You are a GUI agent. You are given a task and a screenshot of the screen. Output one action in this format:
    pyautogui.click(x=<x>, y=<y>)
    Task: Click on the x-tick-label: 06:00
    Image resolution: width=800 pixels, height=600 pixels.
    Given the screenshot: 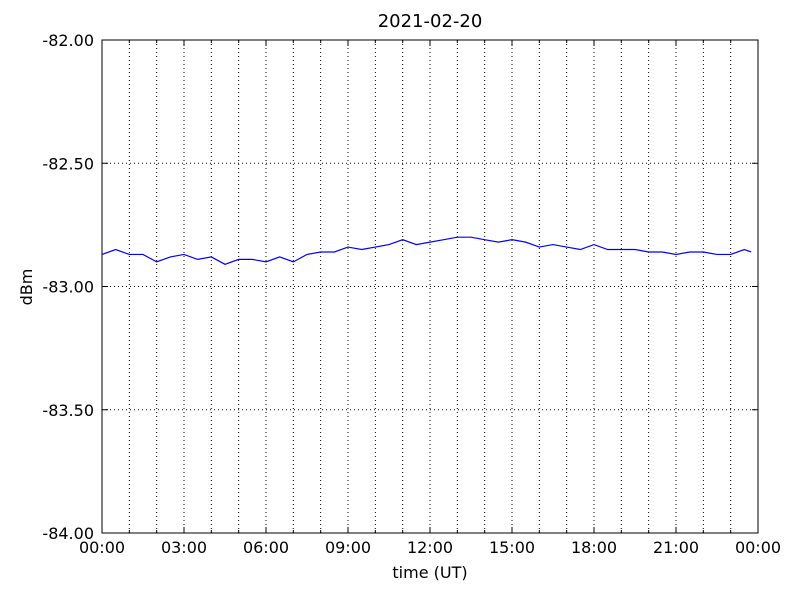 What is the action you would take?
    pyautogui.click(x=266, y=547)
    